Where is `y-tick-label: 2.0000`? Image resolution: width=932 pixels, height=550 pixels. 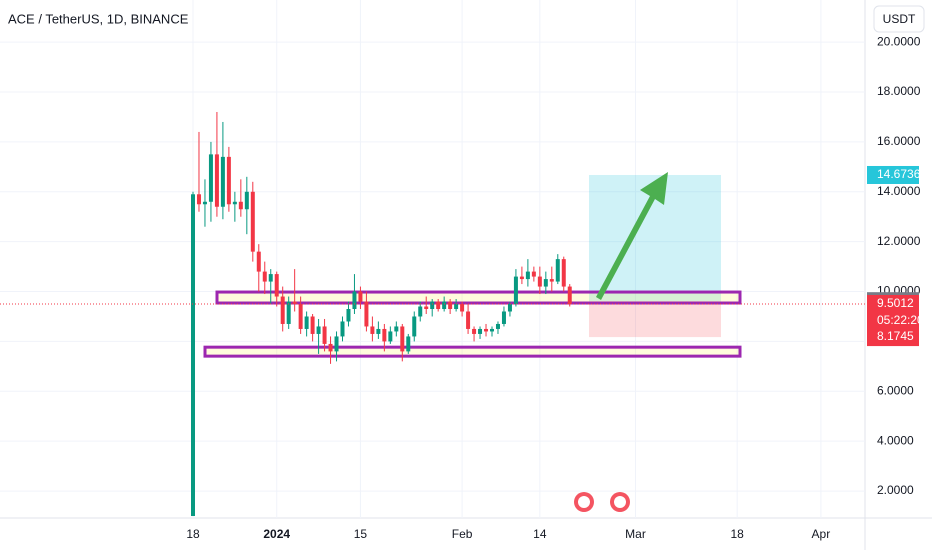 y-tick-label: 2.0000 is located at coordinates (895, 490).